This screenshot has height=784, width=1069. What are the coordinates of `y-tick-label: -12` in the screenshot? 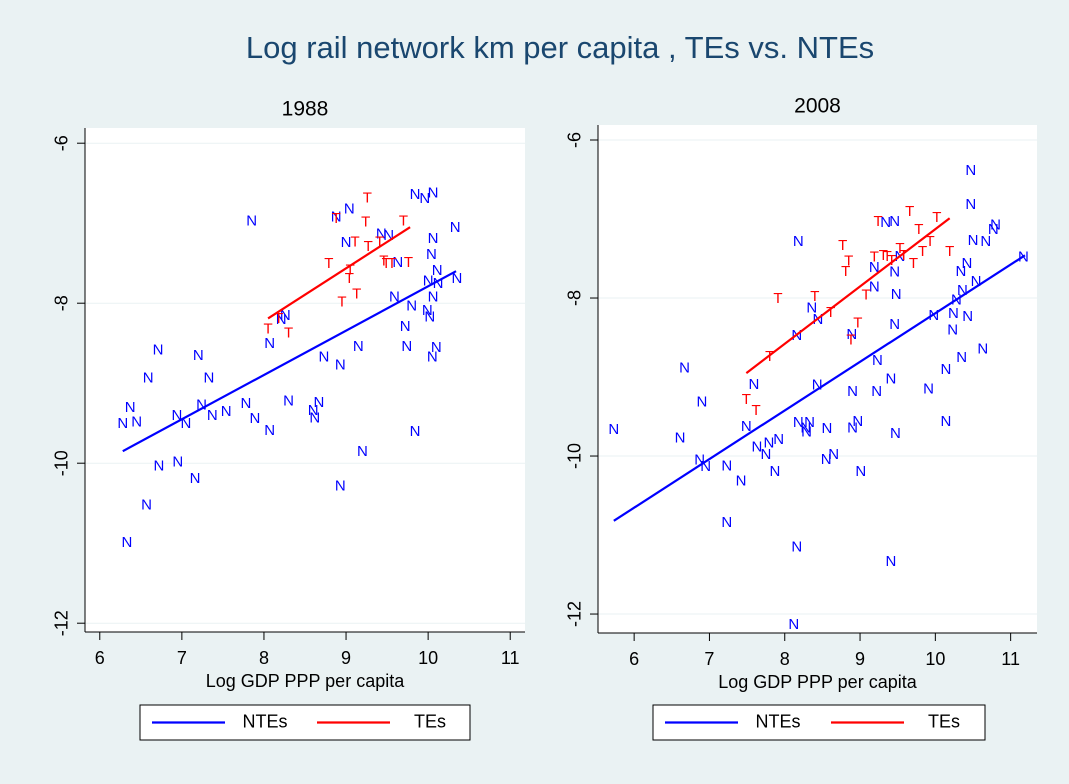 It's located at (62, 623).